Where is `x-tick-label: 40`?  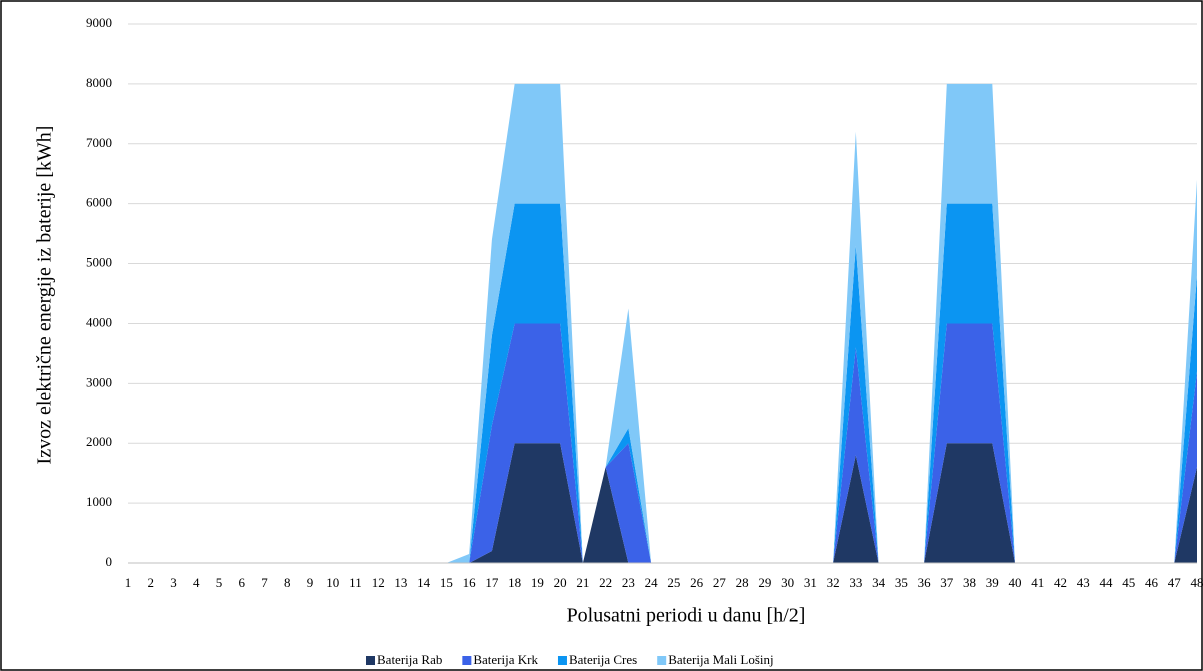 x-tick-label: 40 is located at coordinates (1015, 582).